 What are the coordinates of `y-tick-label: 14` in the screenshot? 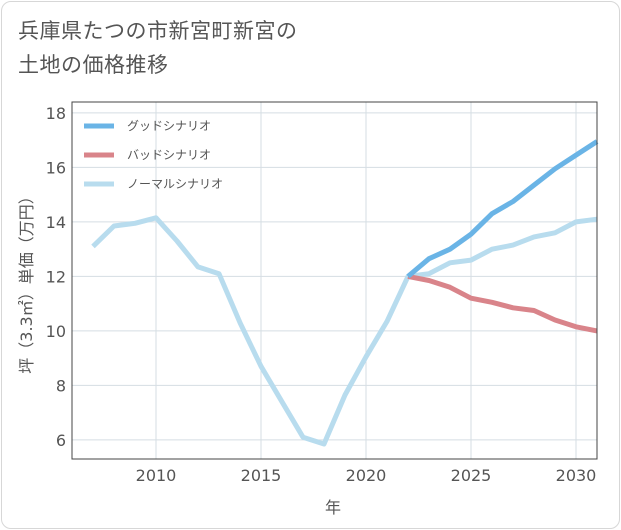 It's located at (56, 222).